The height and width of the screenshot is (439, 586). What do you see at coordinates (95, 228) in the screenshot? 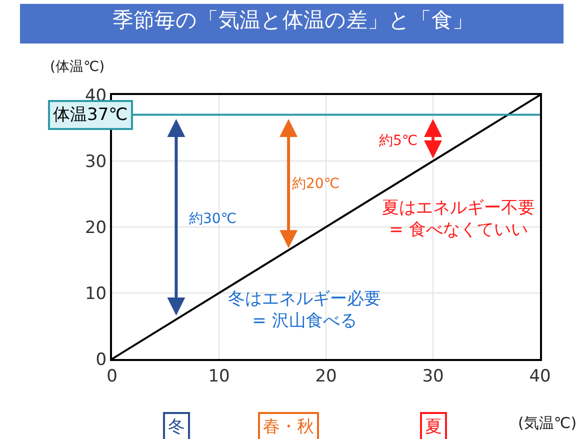
I see `y-tick-label: 20` at bounding box center [95, 228].